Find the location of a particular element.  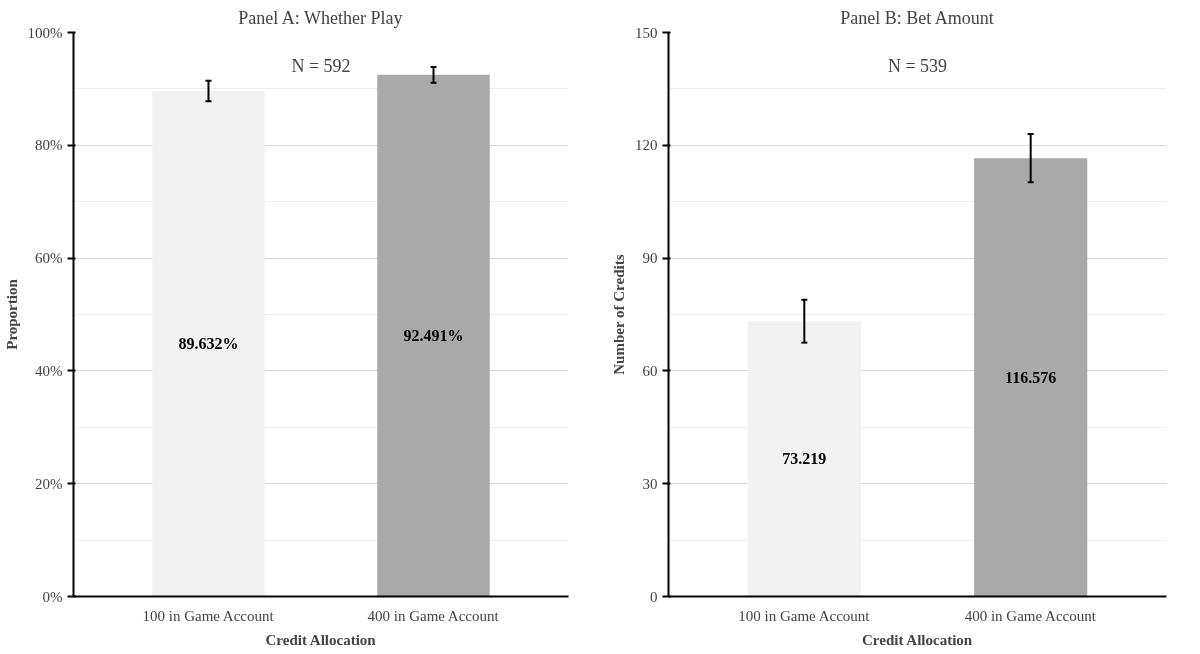

y-tick-label: 0 is located at coordinates (654, 596).